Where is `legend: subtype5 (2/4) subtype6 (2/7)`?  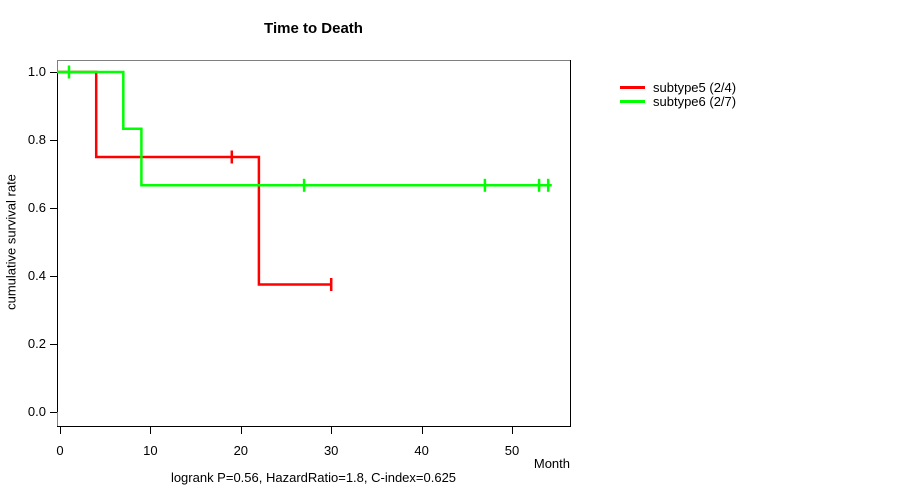 legend: subtype5 (2/4) subtype6 (2/7) is located at coordinates (678, 94).